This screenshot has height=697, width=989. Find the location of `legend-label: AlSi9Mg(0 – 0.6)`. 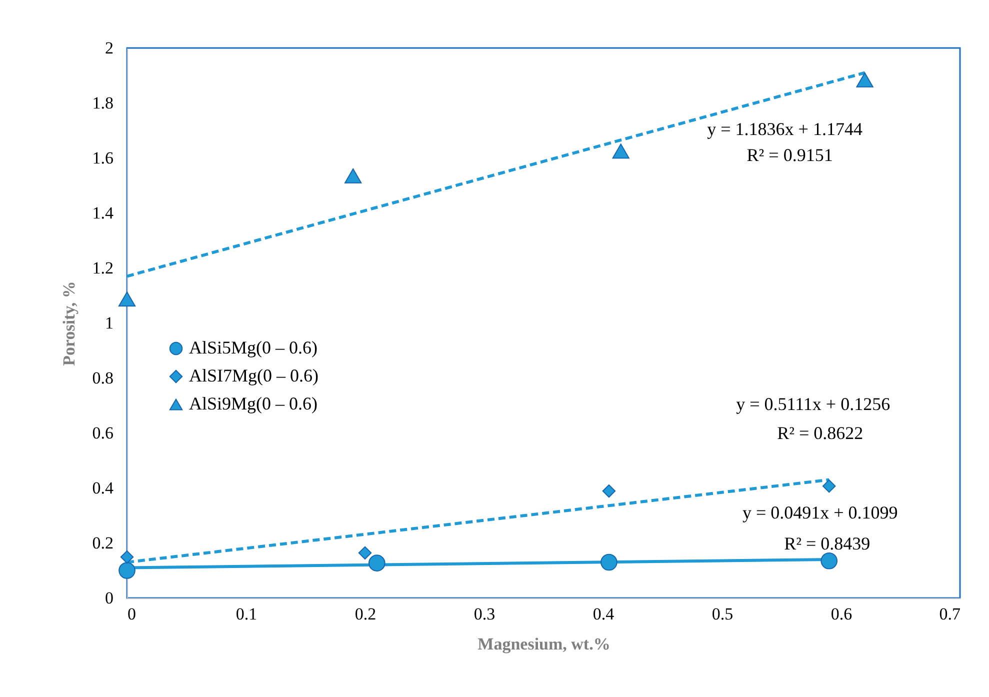

legend-label: AlSi9Mg(0 – 0.6) is located at coordinates (253, 404).